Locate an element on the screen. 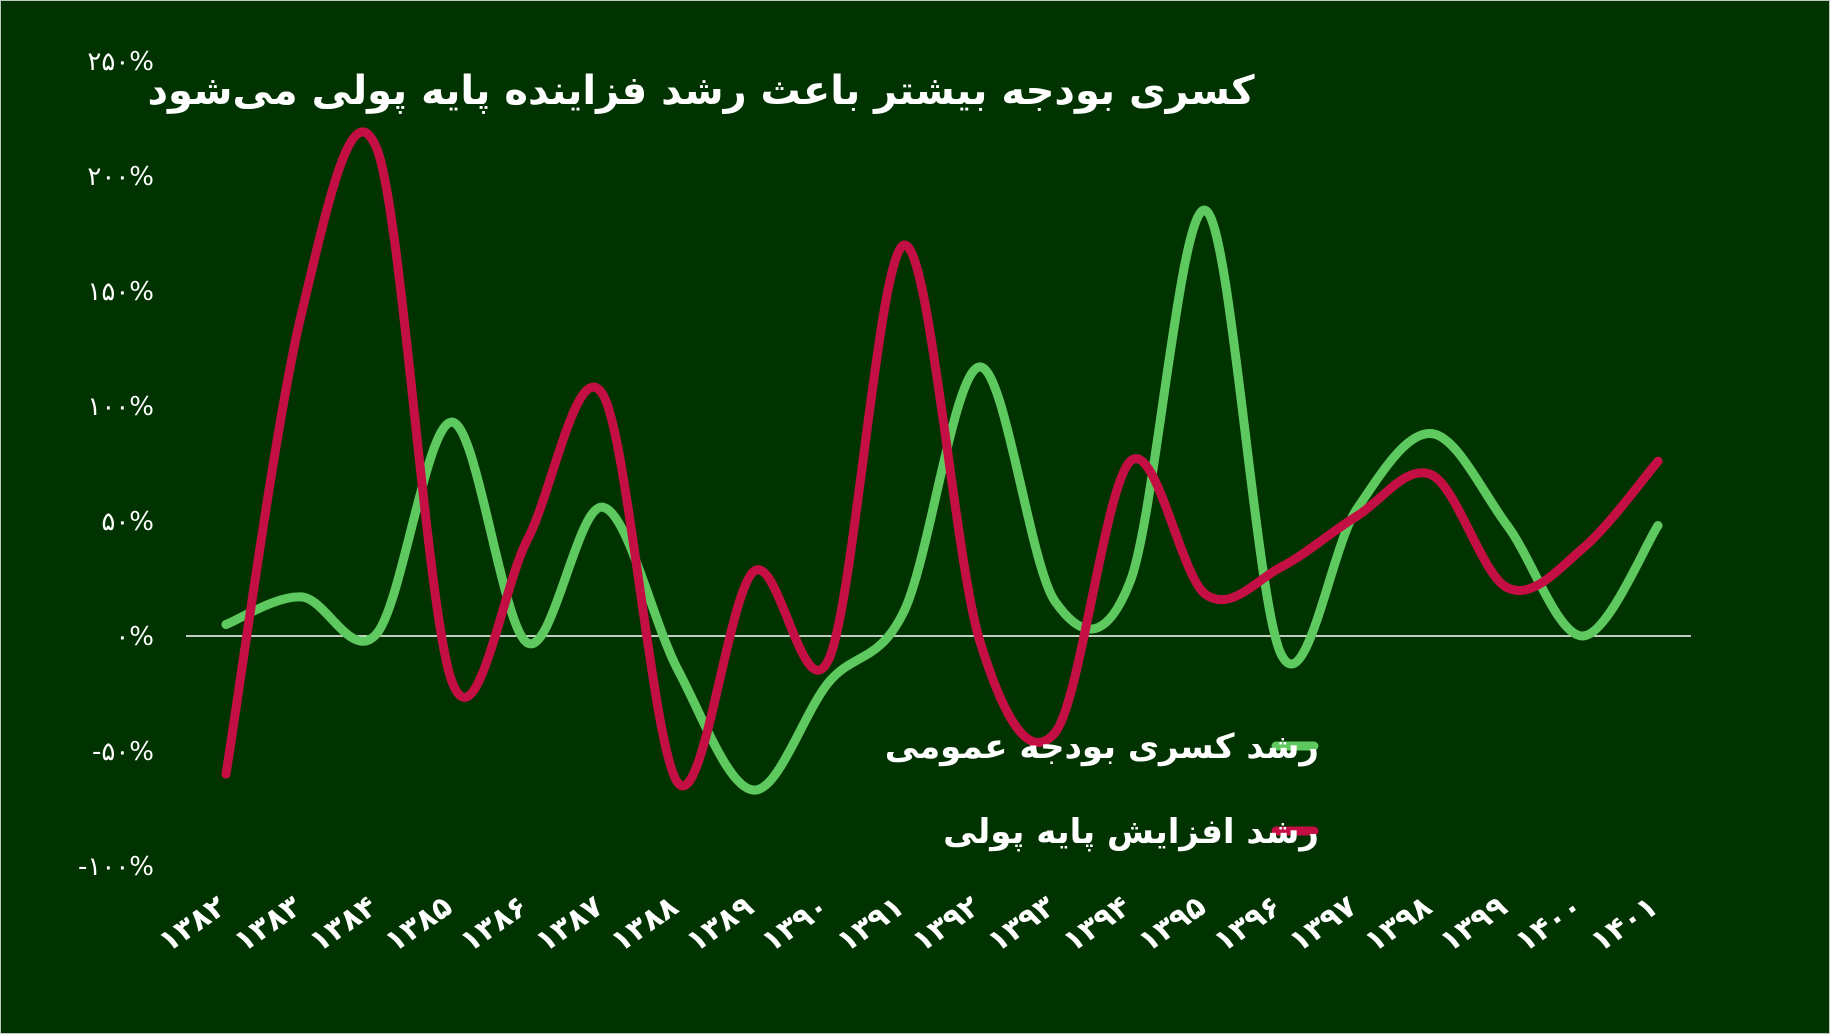 This screenshot has width=1830, height=1034. x-tick-label: ۱۳۸۴ is located at coordinates (343, 924).